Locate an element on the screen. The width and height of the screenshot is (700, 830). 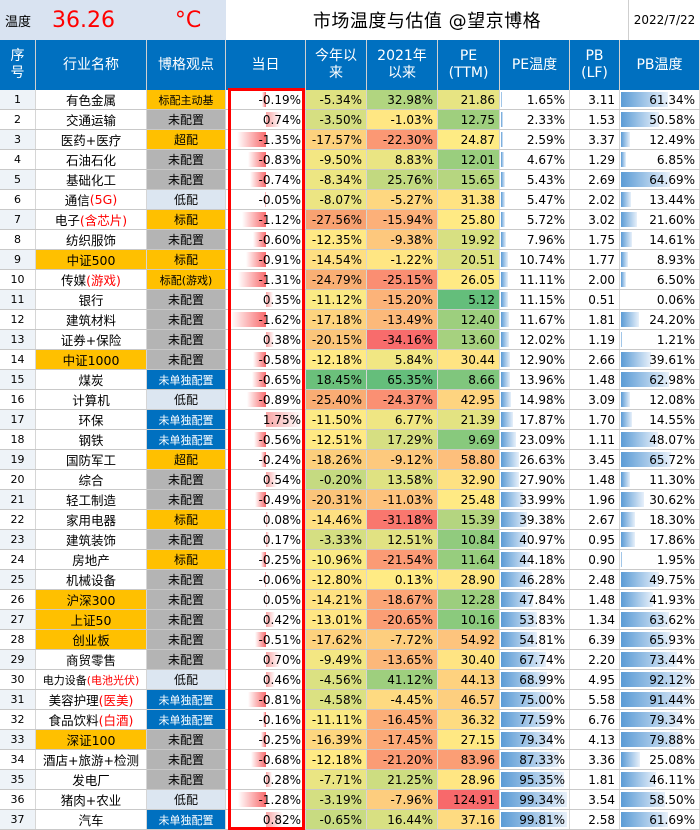
pe-temperature-cell: 5.72% is located at coordinates (535, 219).